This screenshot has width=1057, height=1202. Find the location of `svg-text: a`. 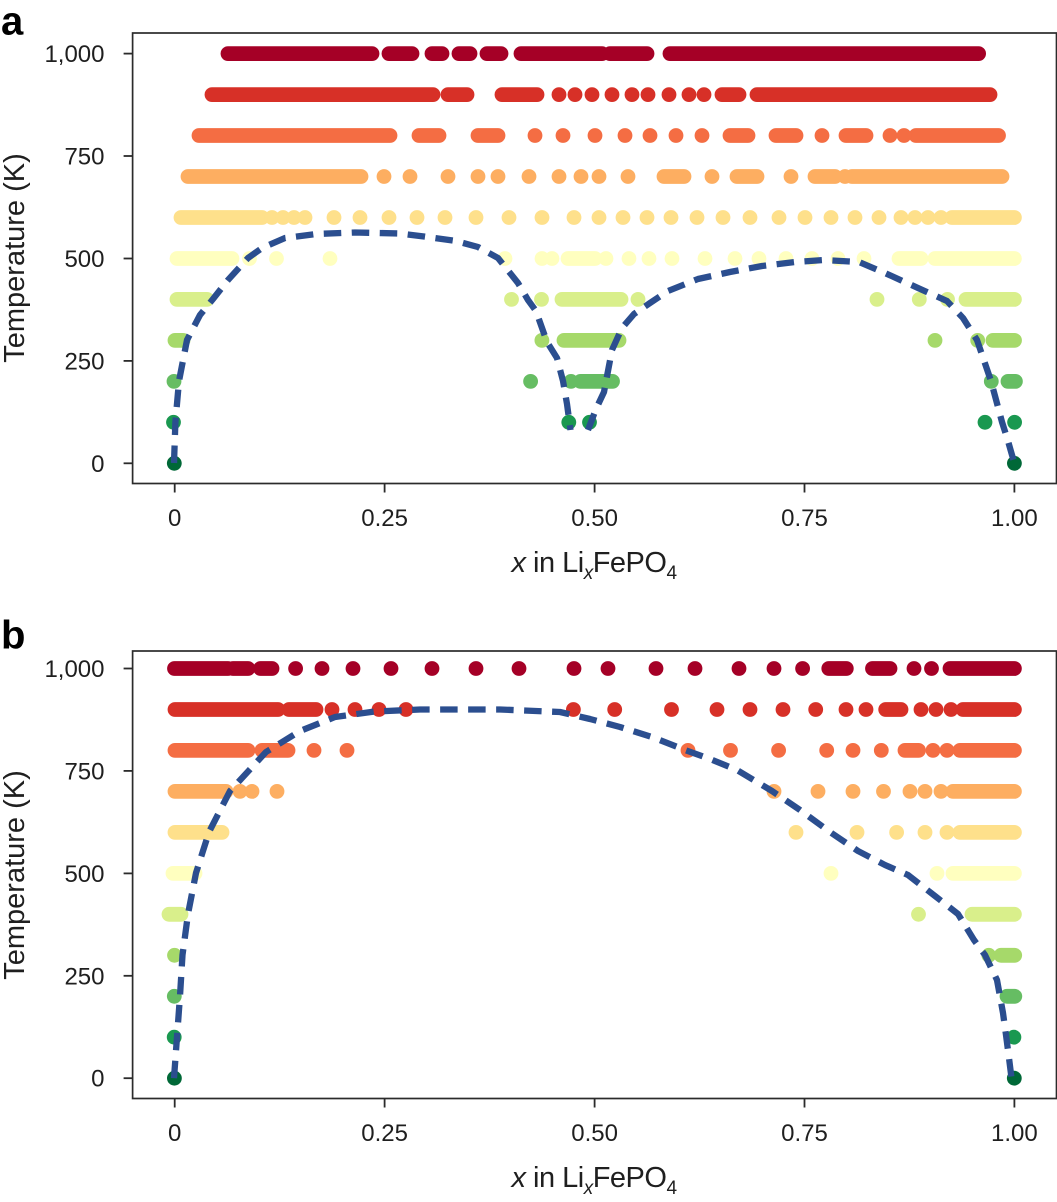

svg-text: a is located at coordinates (12, 22).